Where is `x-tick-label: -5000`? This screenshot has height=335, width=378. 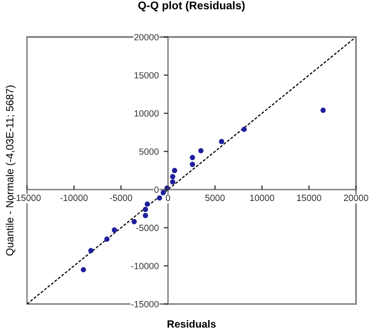
x-tick-label: -5000 is located at coordinates (121, 198).